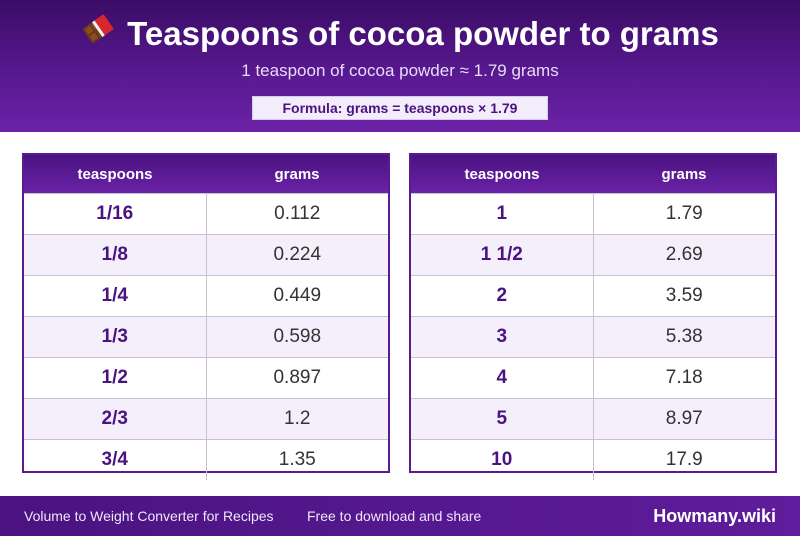  I want to click on grams-cell: 5.38, so click(684, 337).